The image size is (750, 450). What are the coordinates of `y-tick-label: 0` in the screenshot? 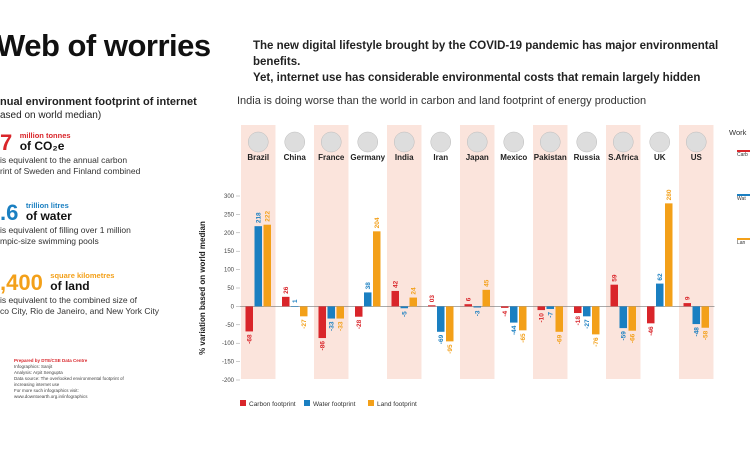 It's located at (233, 307).